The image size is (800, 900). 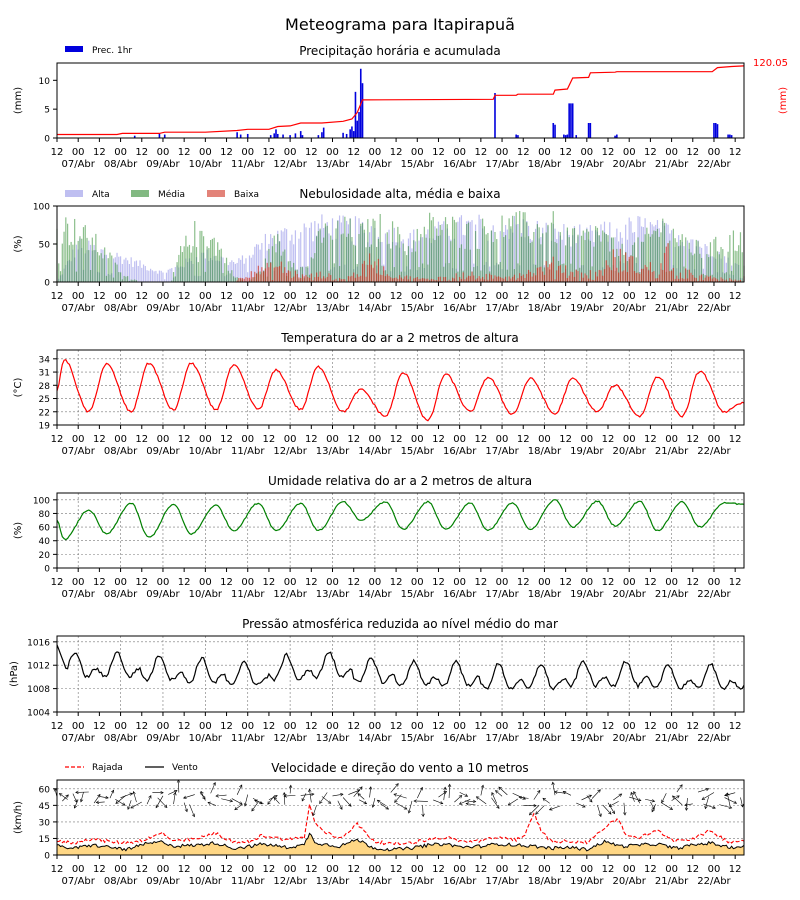 I want to click on x-date-label: 18/Abr, so click(x=545, y=738).